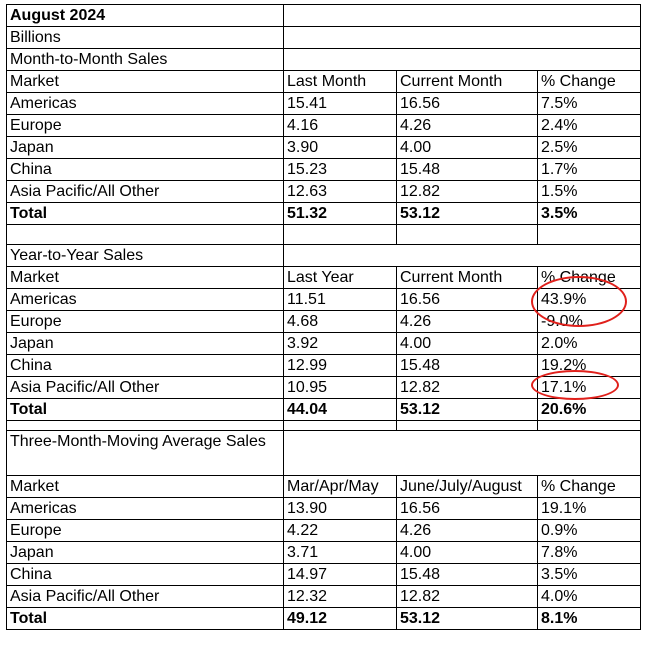  What do you see at coordinates (589, 147) in the screenshot?
I see `value-cell: 2.5%` at bounding box center [589, 147].